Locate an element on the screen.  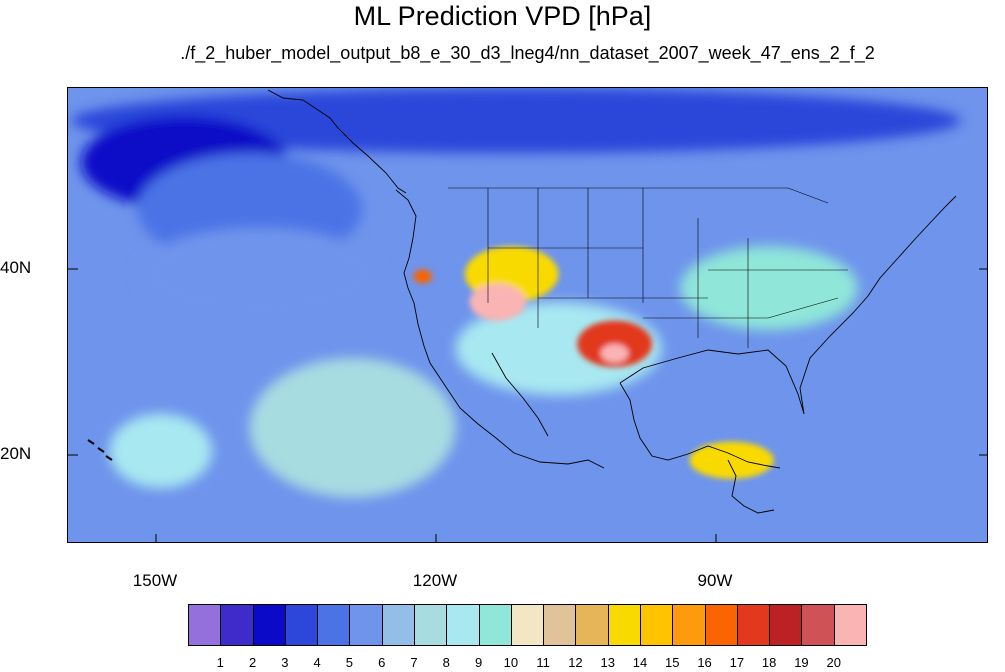
colorbar-label: 6 is located at coordinates (382, 662).